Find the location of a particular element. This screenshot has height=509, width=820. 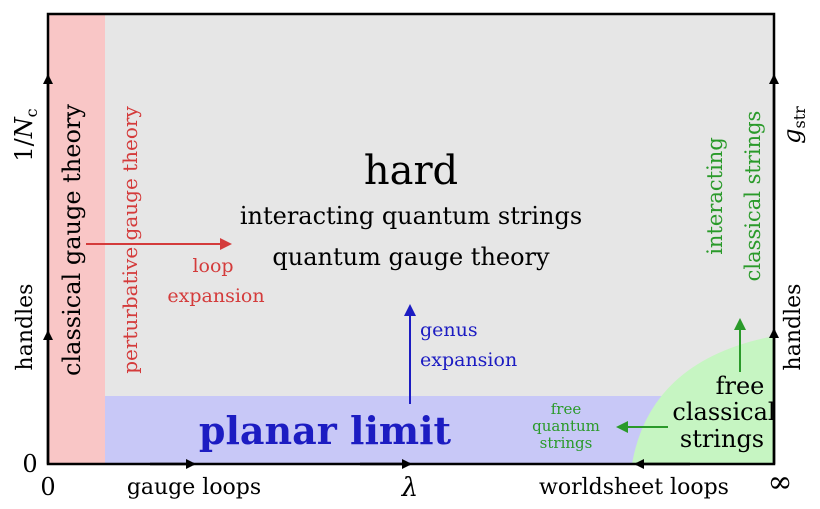

genus-label: genus is located at coordinates (449, 330).